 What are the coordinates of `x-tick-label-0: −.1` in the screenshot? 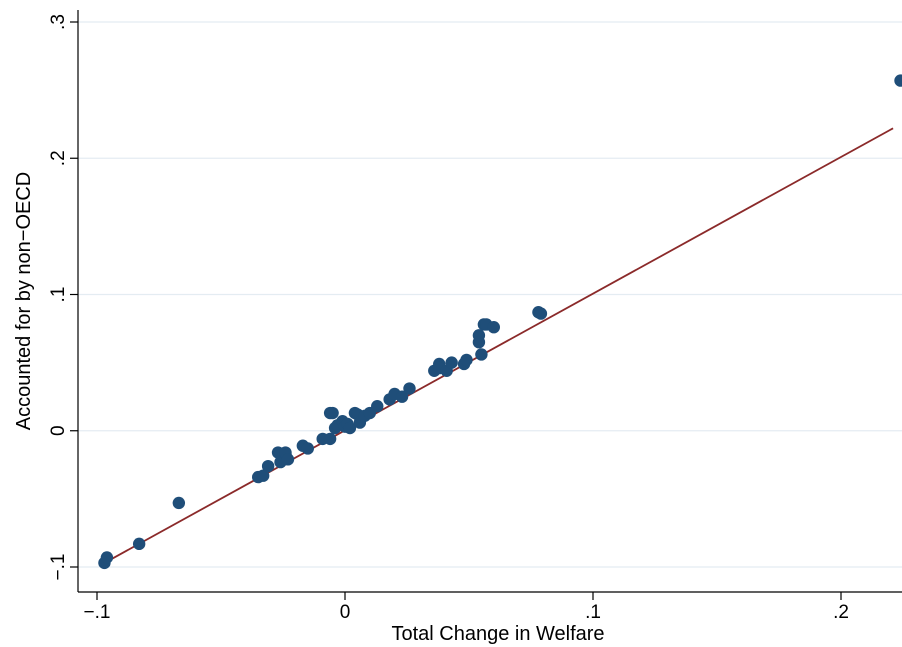 It's located at (97, 612).